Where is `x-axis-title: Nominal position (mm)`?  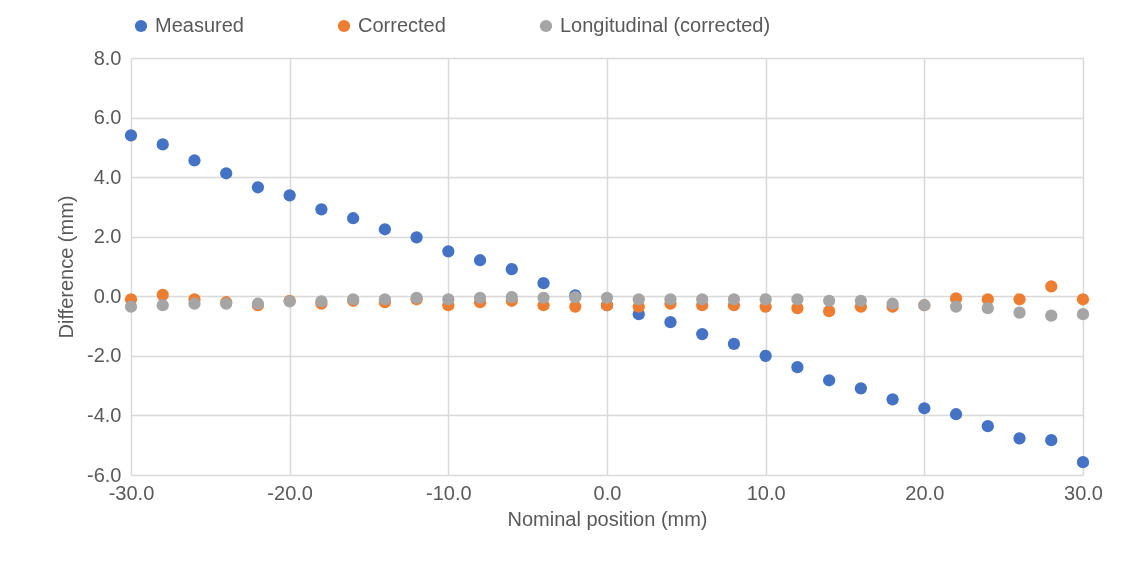 x-axis-title: Nominal position (mm) is located at coordinates (607, 518).